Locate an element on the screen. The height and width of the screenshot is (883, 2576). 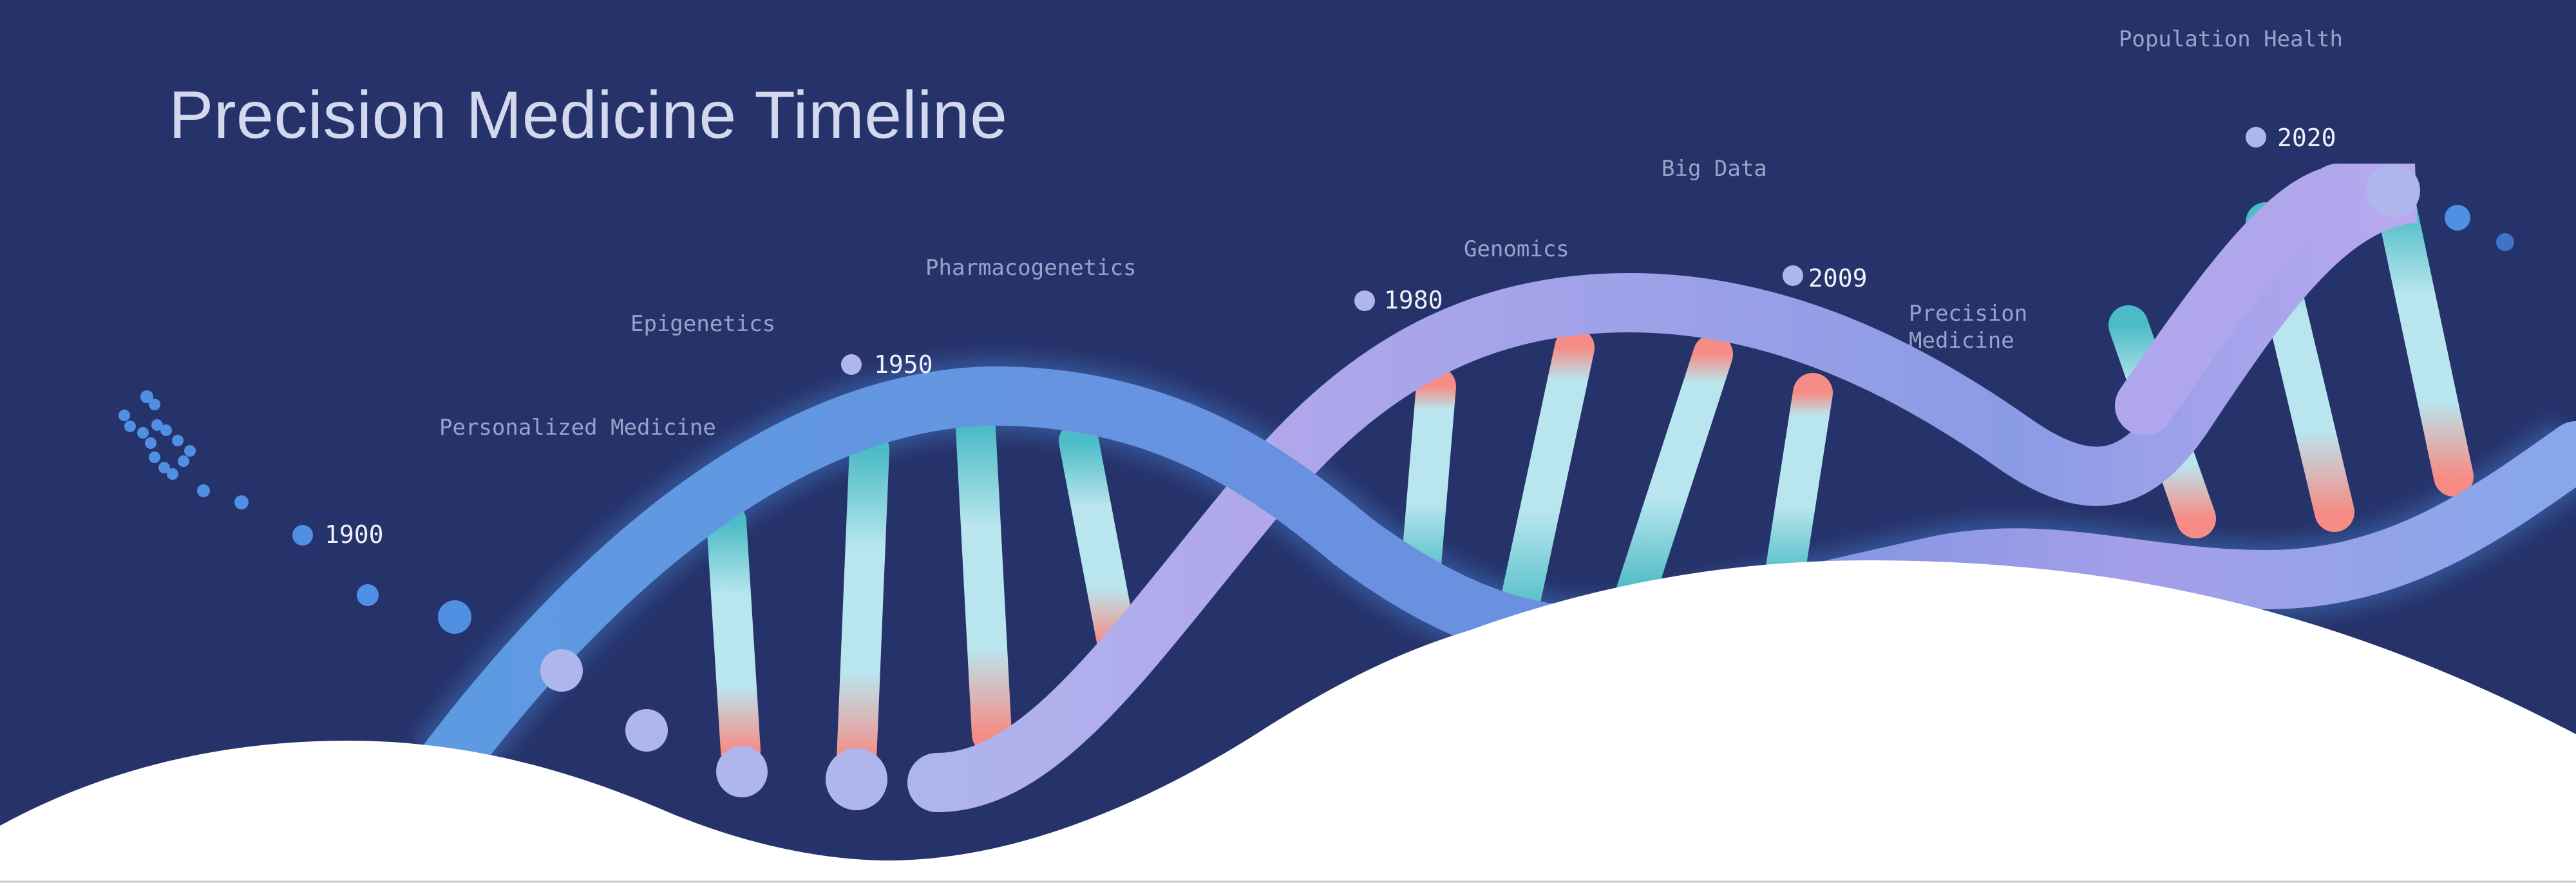
topic-epigenetics: Epigenetics is located at coordinates (703, 324).